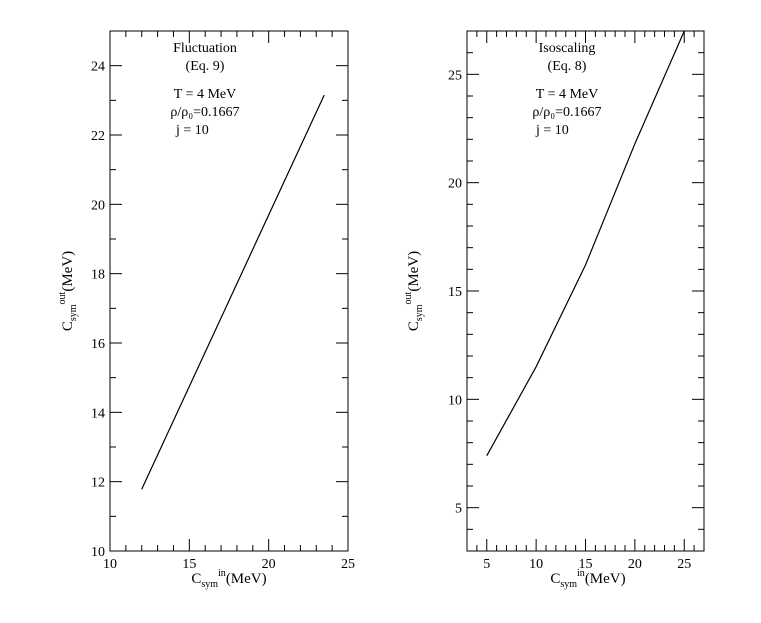 The width and height of the screenshot is (761, 623). What do you see at coordinates (205, 48) in the screenshot?
I see `annotation-method: Fluctuation` at bounding box center [205, 48].